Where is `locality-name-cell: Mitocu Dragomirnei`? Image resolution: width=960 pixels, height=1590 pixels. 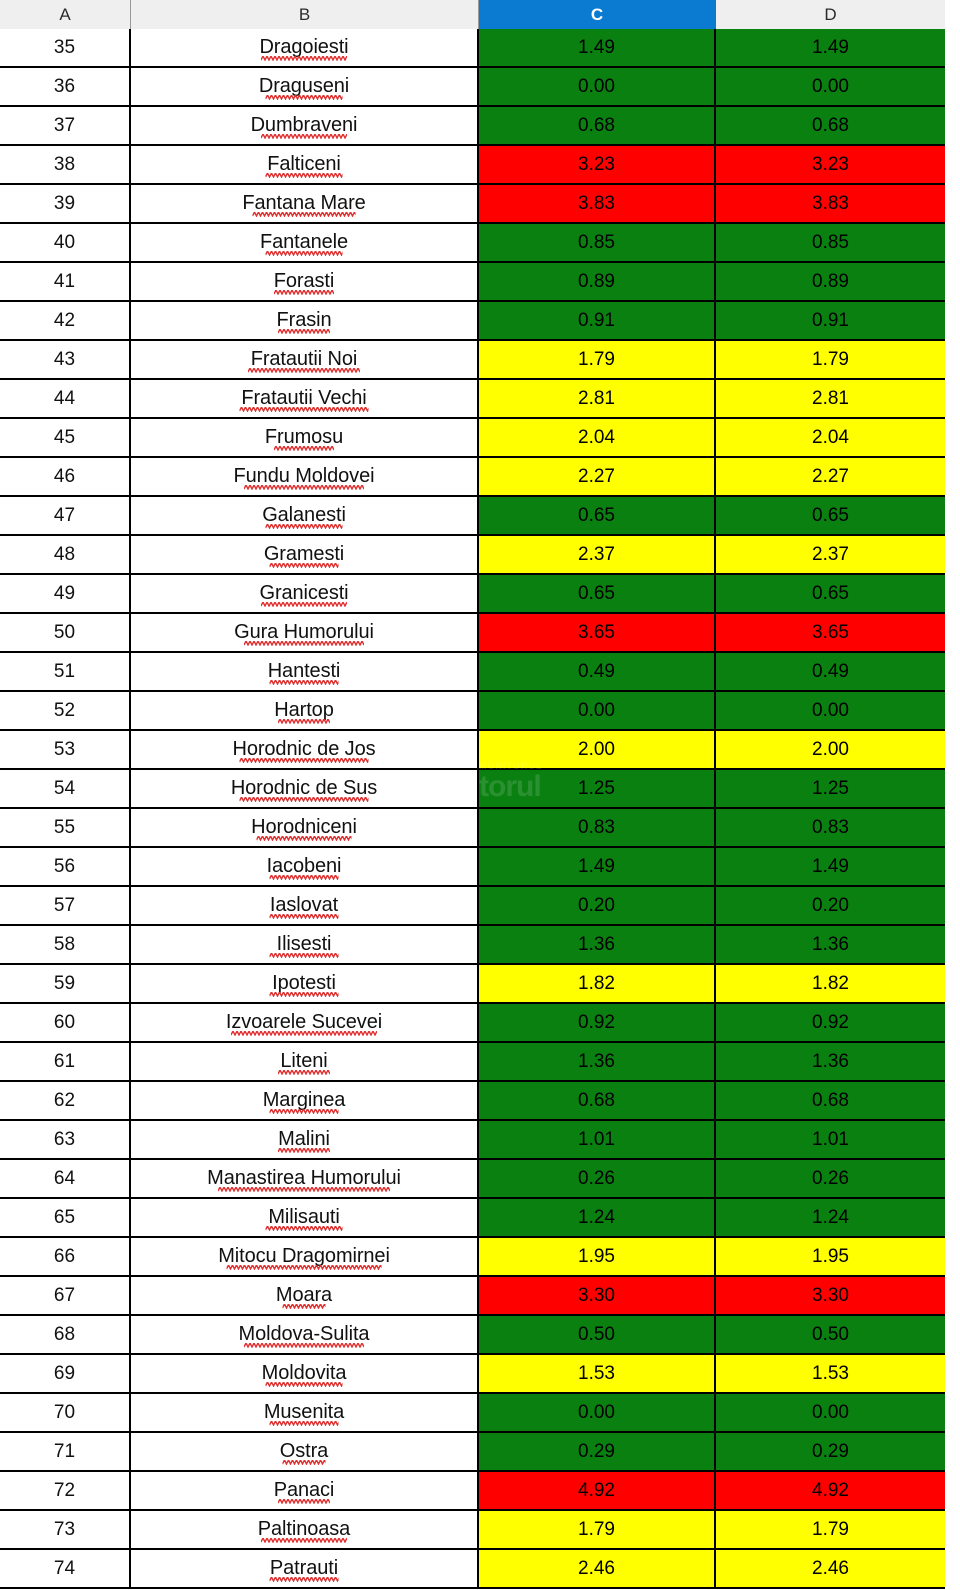 locality-name-cell: Mitocu Dragomirnei is located at coordinates (305, 1257).